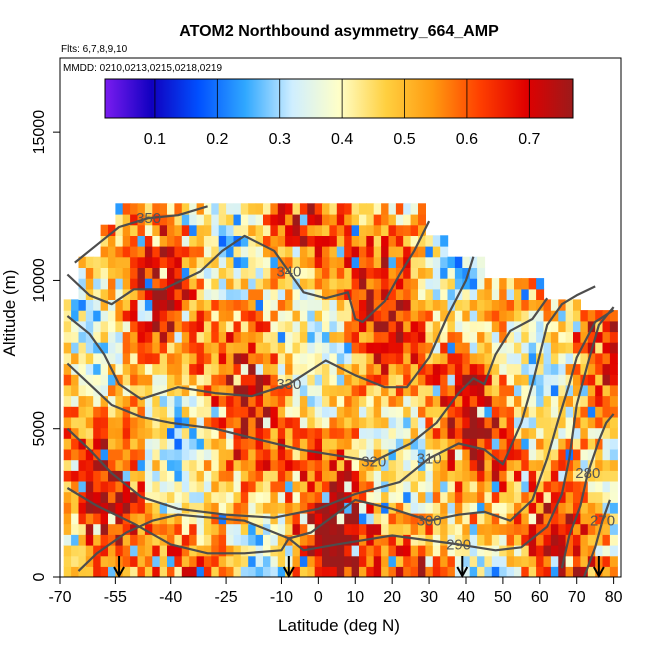  What do you see at coordinates (466, 597) in the screenshot?
I see `x-tick-label: 40` at bounding box center [466, 597].